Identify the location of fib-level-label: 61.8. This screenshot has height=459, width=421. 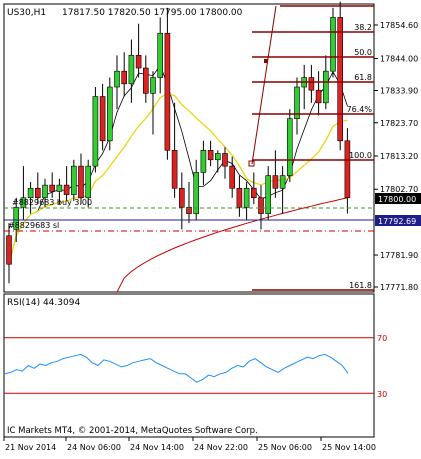
(363, 77).